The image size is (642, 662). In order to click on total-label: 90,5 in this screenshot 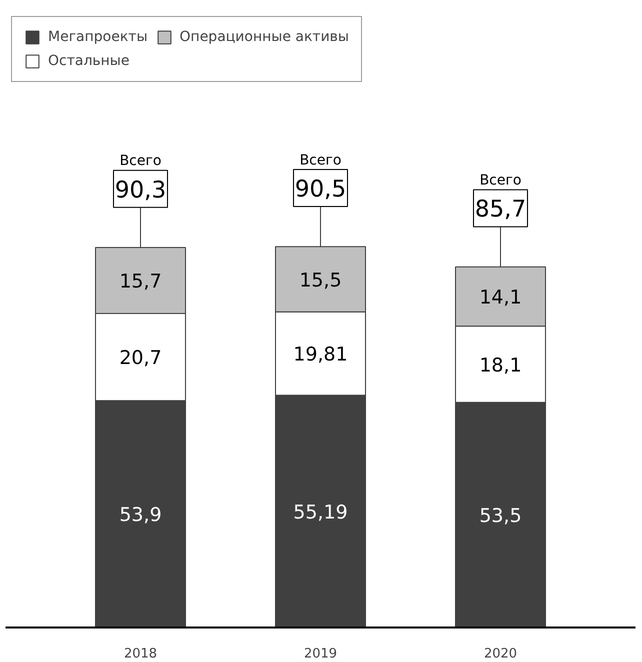, I will do `click(320, 189)`.